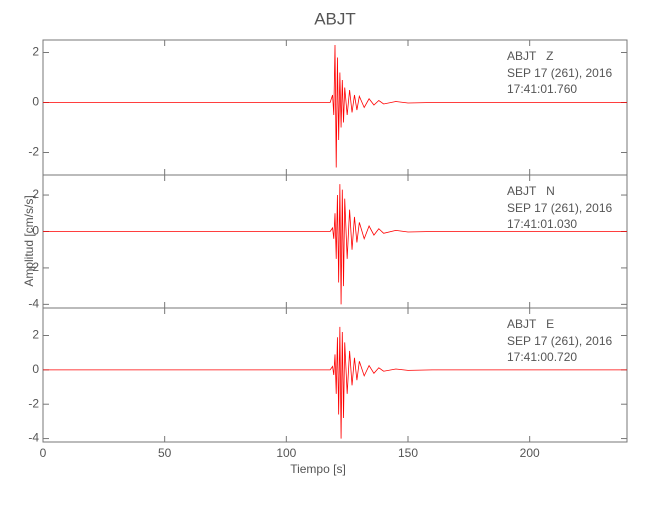 The height and width of the screenshot is (505, 650). Describe the element at coordinates (542, 89) in the screenshot. I see `time-label: 17:41:01.760` at that location.